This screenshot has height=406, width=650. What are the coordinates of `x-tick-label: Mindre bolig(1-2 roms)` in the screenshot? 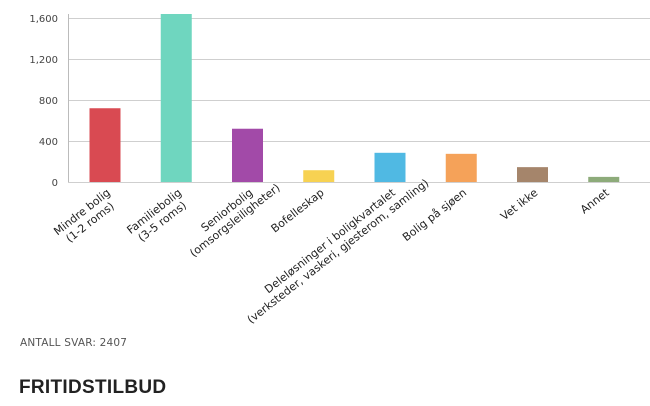 It's located at (85, 217).